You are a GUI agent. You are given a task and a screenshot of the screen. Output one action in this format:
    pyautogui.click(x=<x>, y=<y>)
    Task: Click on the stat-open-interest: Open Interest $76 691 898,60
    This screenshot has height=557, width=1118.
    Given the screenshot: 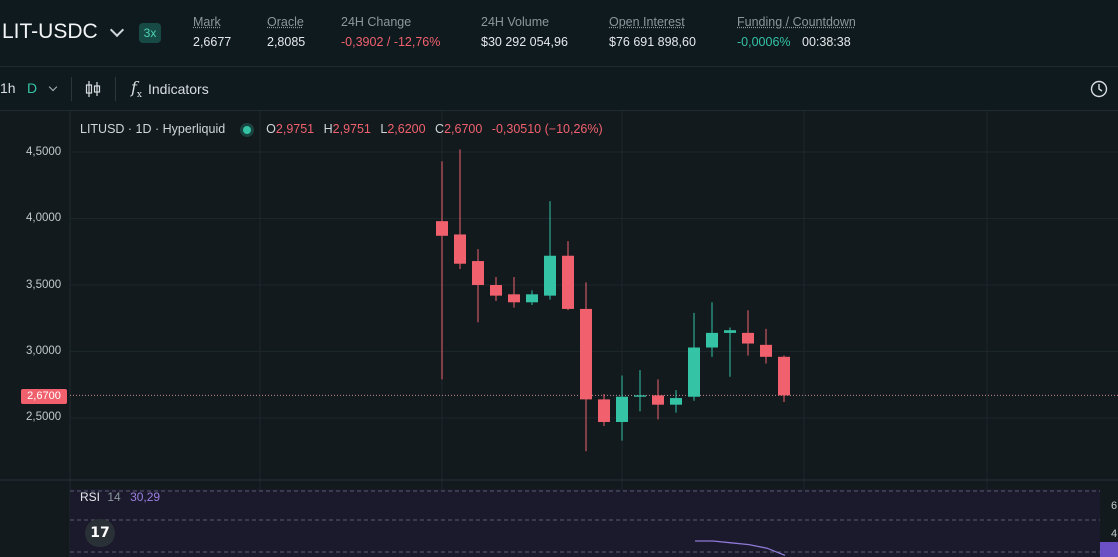 What is the action you would take?
    pyautogui.click(x=652, y=32)
    